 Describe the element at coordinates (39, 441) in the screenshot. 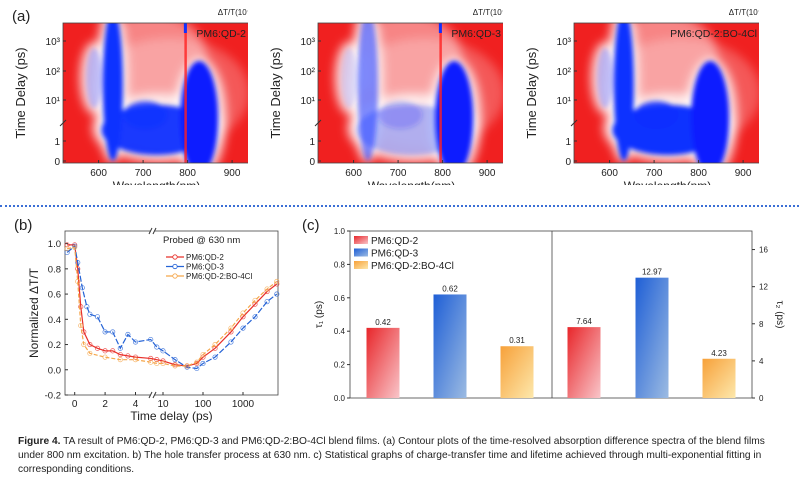

I see `caption-label: Figure 4.` at that location.